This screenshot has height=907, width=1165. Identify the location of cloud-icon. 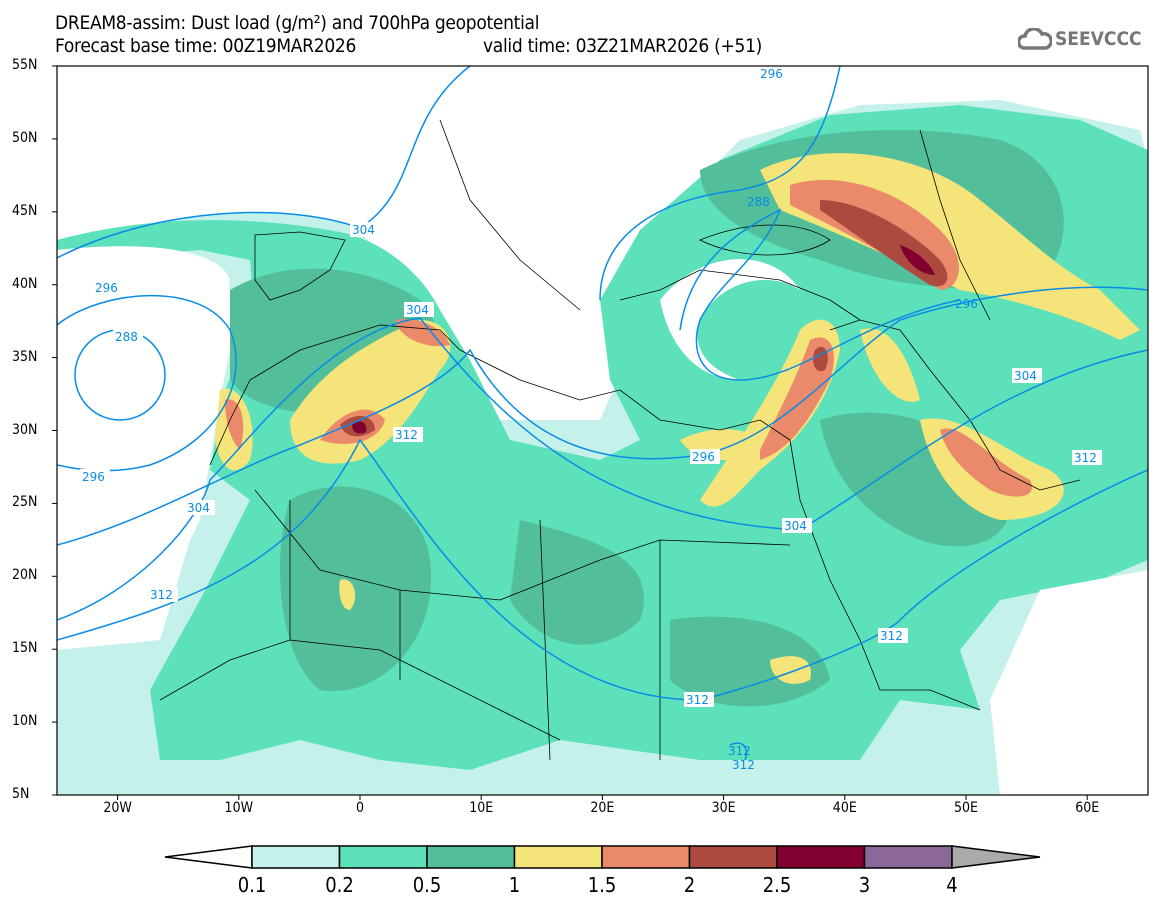
(1035, 39).